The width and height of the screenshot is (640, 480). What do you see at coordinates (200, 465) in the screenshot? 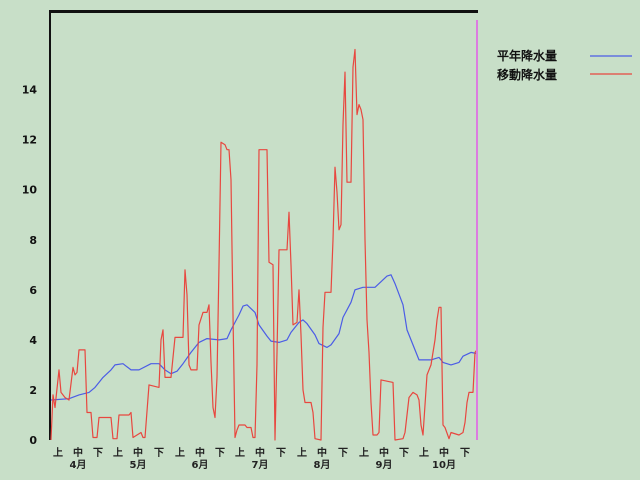
I see `x-month-label: 6月` at bounding box center [200, 465].